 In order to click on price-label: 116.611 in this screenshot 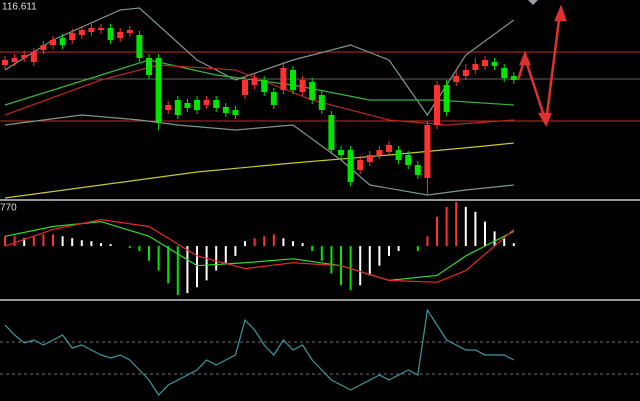, I will do `click(19, 7)`.